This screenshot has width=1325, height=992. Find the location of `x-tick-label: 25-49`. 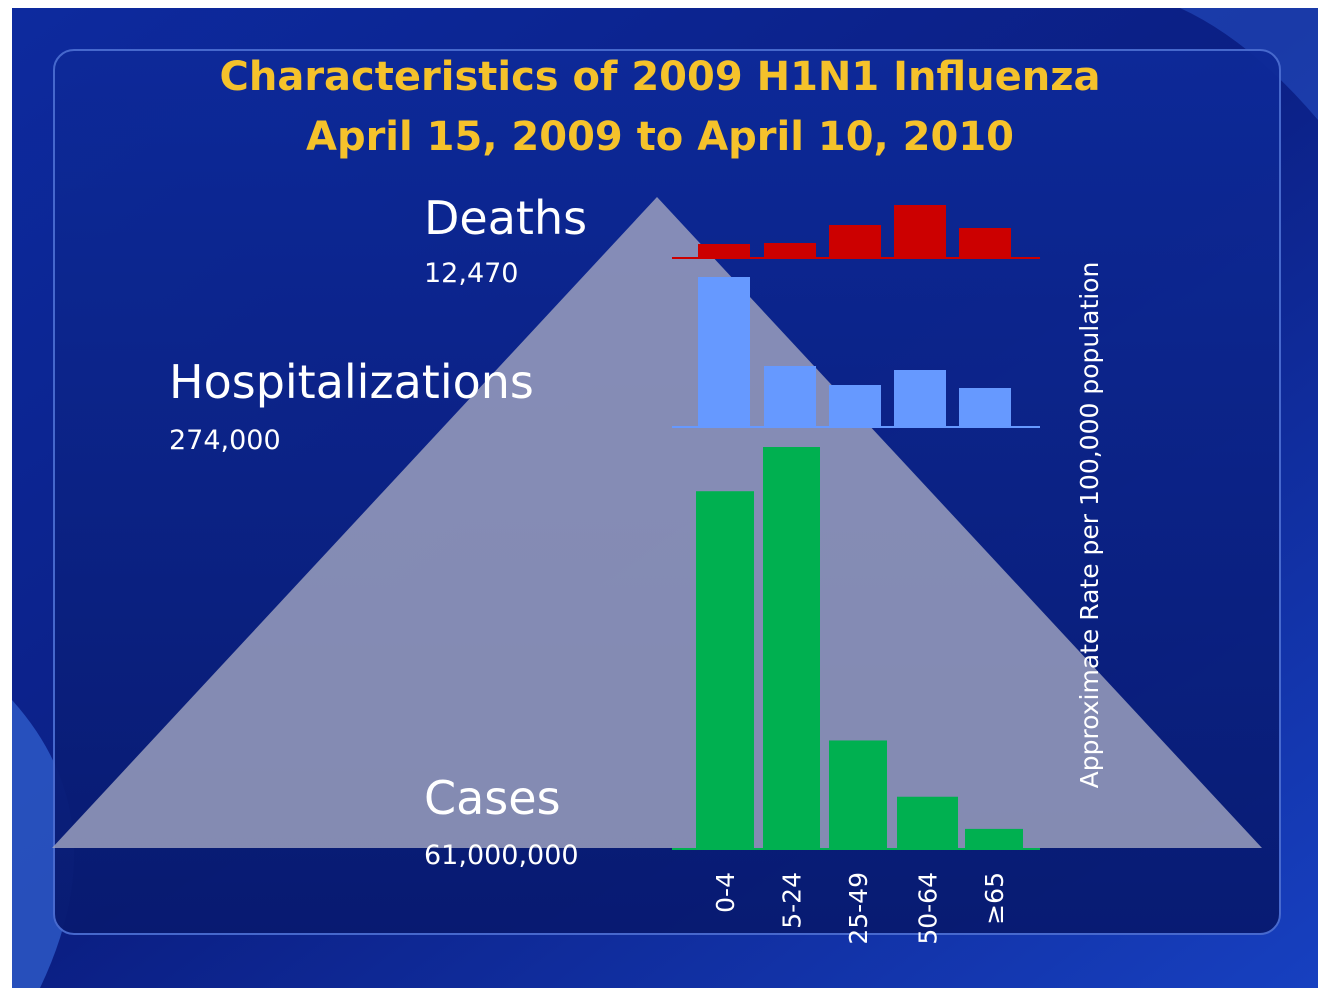

x-tick-label: 25-49 is located at coordinates (858, 908).